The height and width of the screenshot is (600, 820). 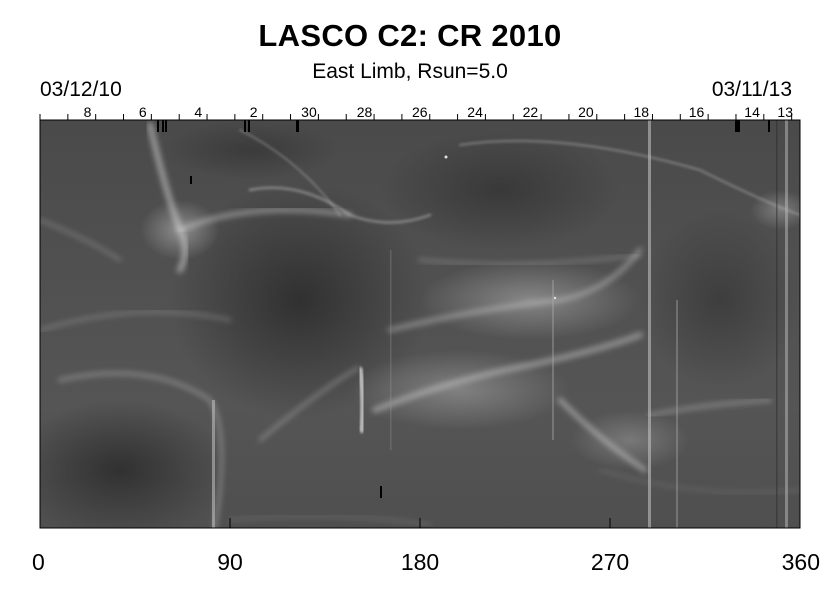 I want to click on top-day-label-30: 30, so click(x=309, y=112).